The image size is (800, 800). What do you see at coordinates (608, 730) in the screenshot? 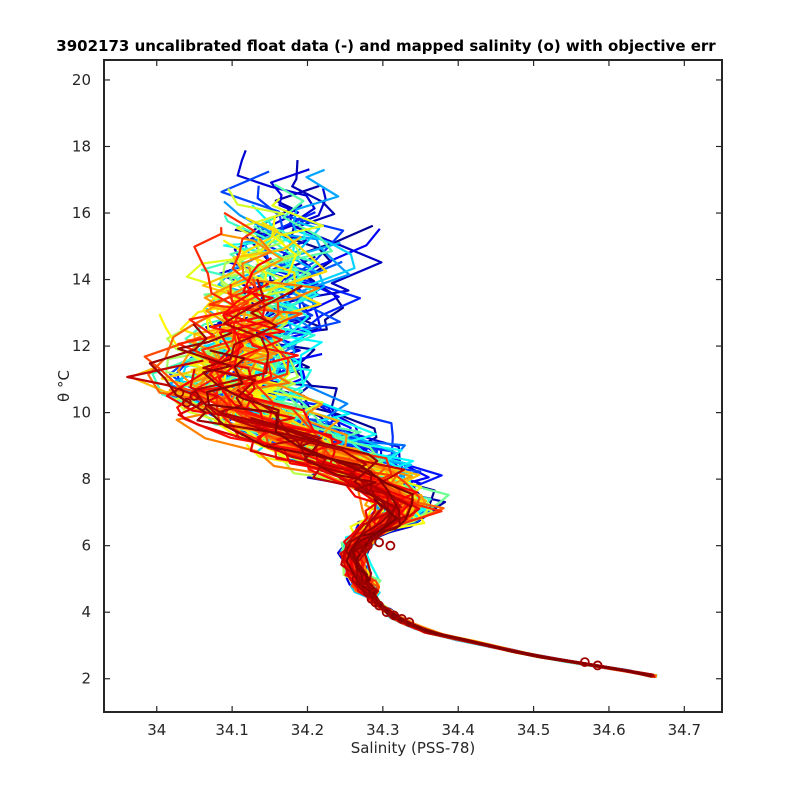
I see `x-tick-label: 34.6` at bounding box center [608, 730].